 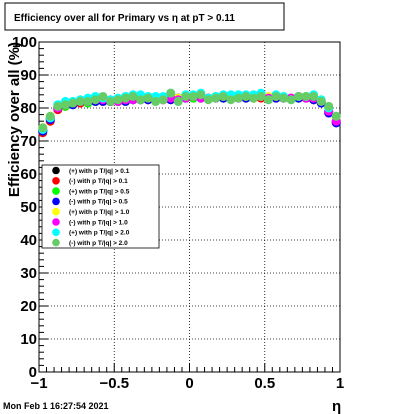 What do you see at coordinates (98, 181) in the screenshot?
I see `legend-label: (-) with p T/|q| > 0.1` at bounding box center [98, 181].